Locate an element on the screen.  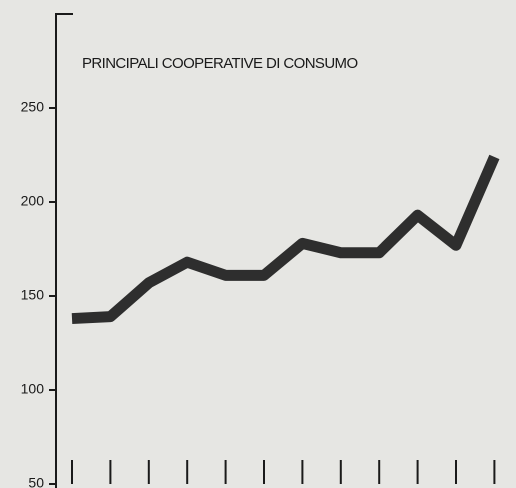
y-tick-label: 50 is located at coordinates (36, 481).